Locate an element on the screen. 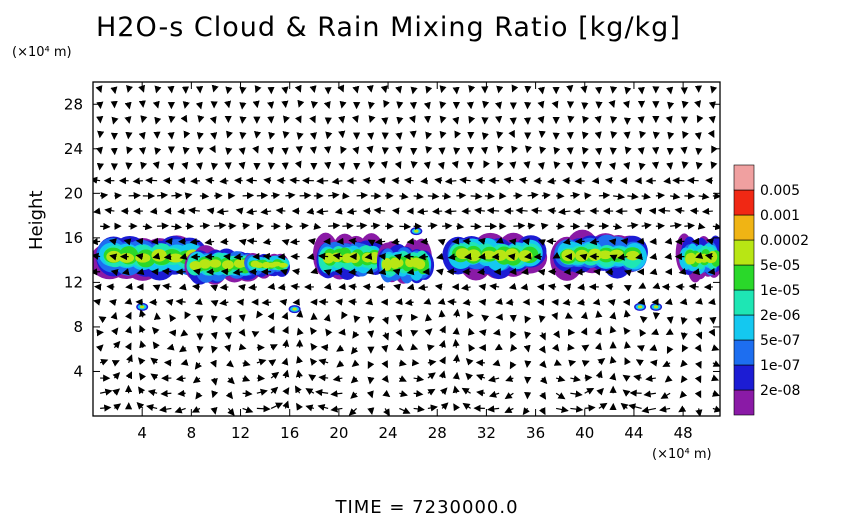 The width and height of the screenshot is (854, 519). x-tick-label: 4 is located at coordinates (142, 433).